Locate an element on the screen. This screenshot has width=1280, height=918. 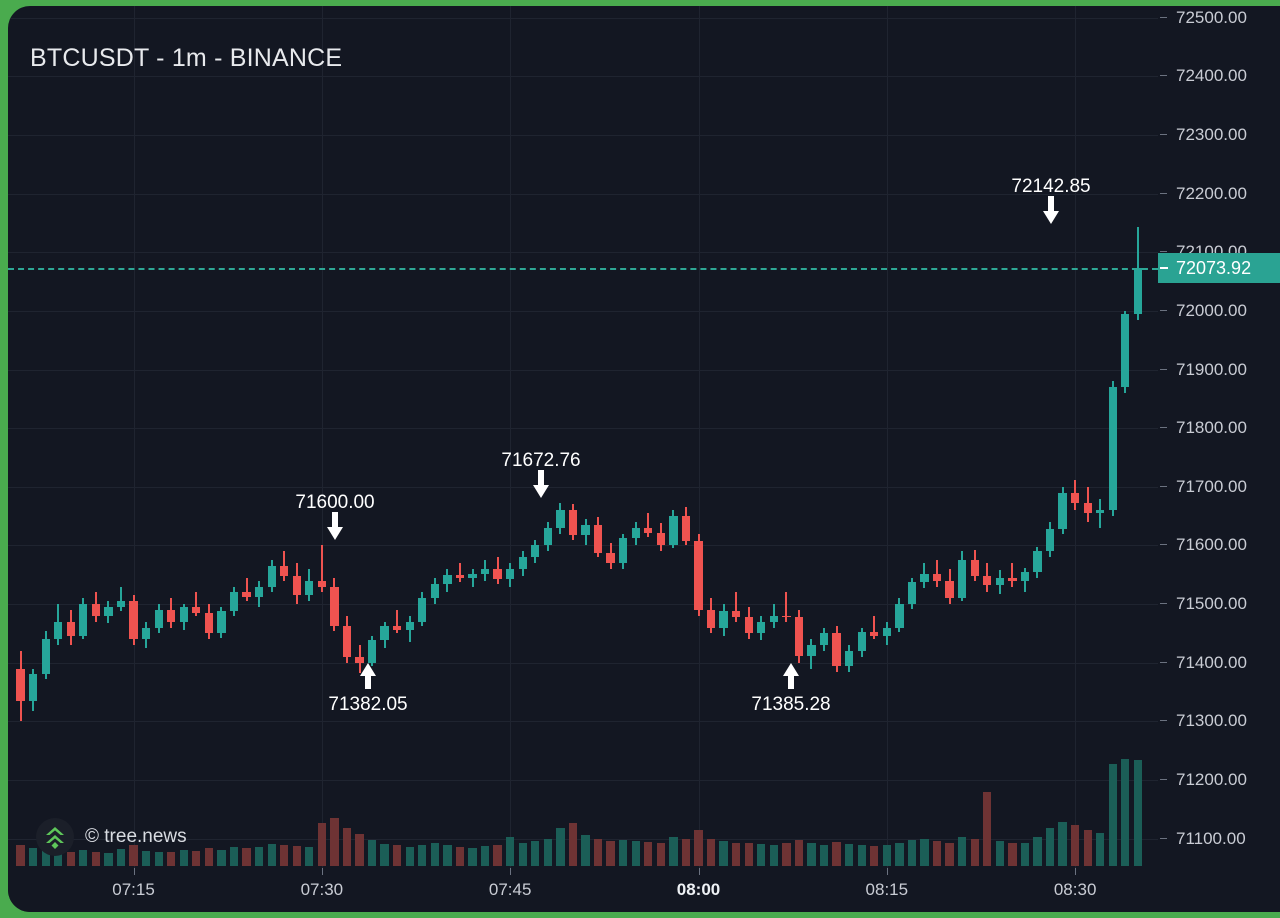
grid-line-vertical is located at coordinates (510, 437).